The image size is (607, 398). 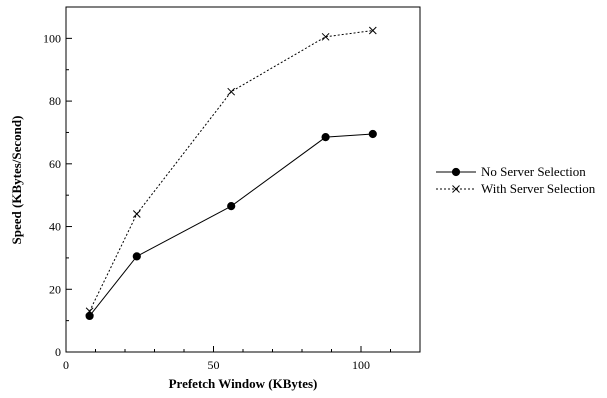 What do you see at coordinates (533, 171) in the screenshot?
I see `legend-label: No Server Selection` at bounding box center [533, 171].